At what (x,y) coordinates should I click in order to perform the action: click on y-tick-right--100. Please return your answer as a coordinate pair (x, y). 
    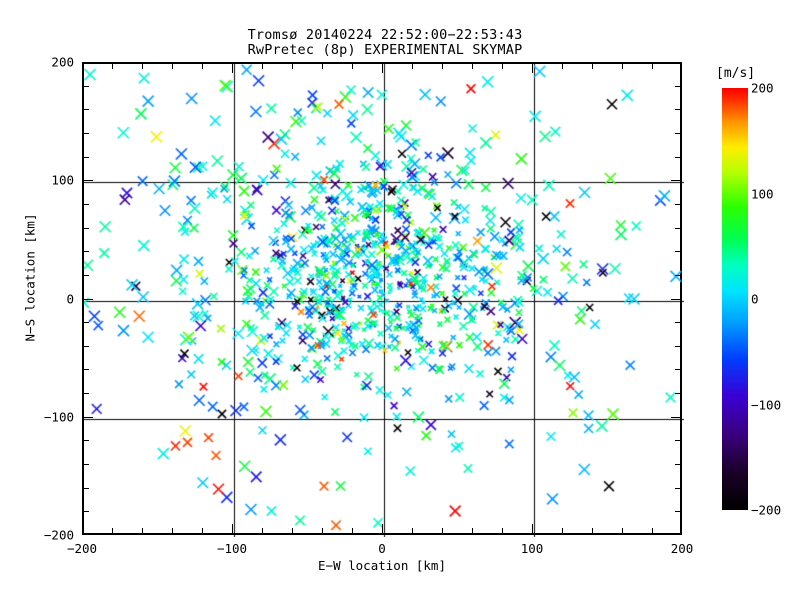
    Looking at the image, I should click on (675, 417).